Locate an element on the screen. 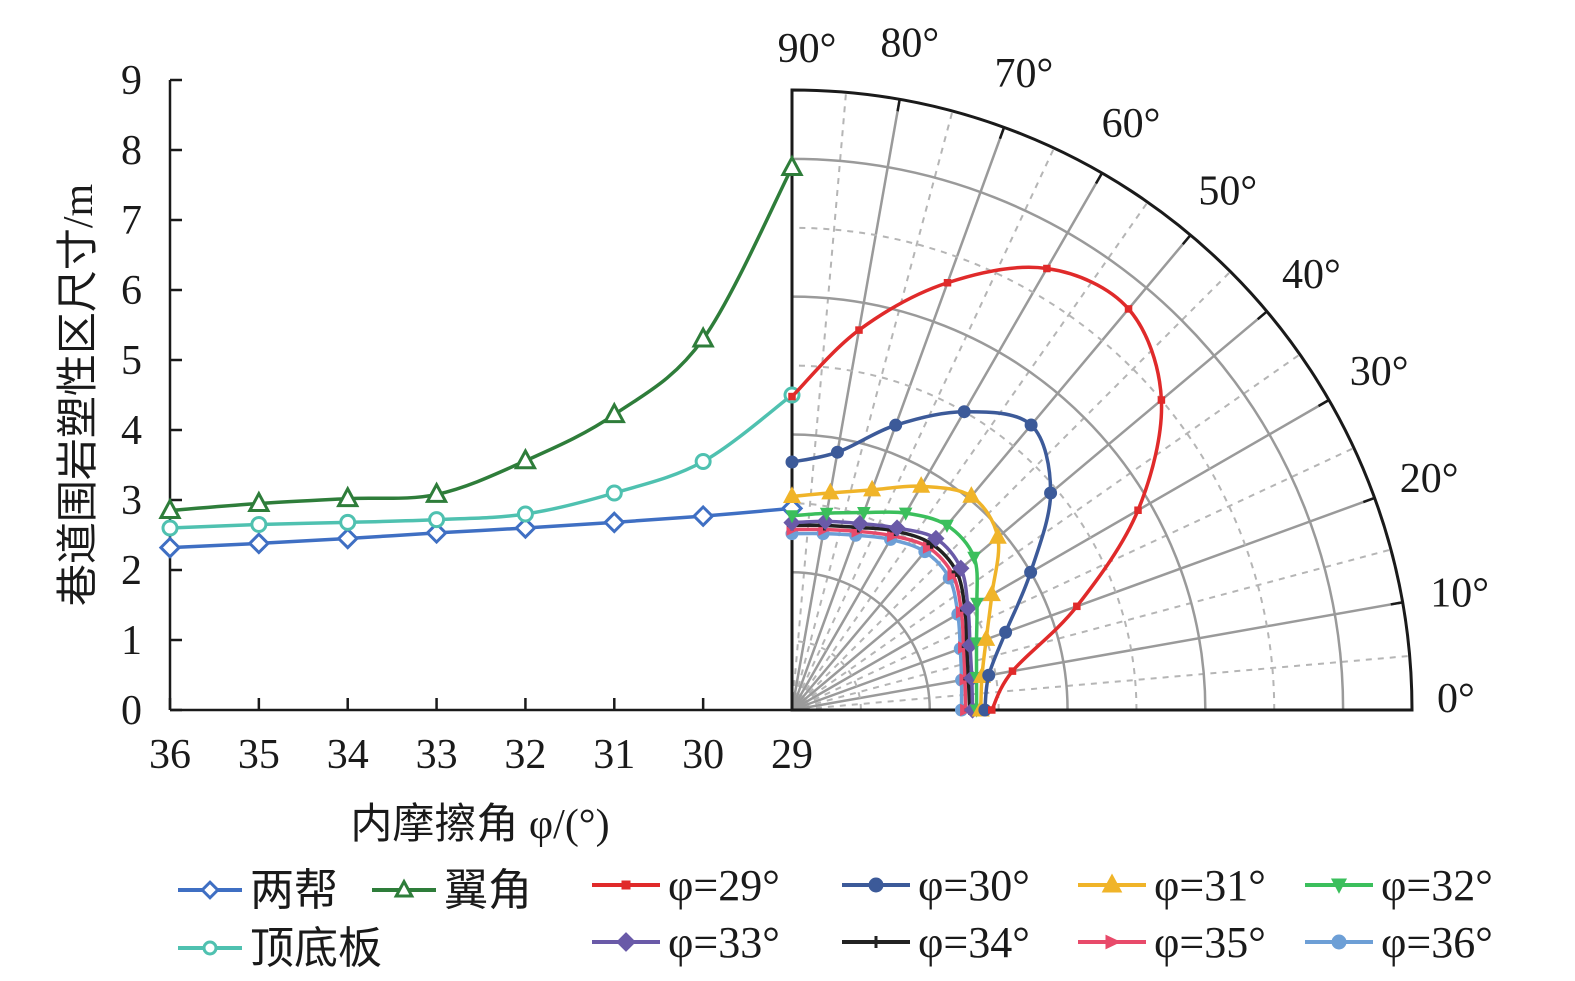 This screenshot has width=1575, height=981. legend-right-0-marker is located at coordinates (626, 885).